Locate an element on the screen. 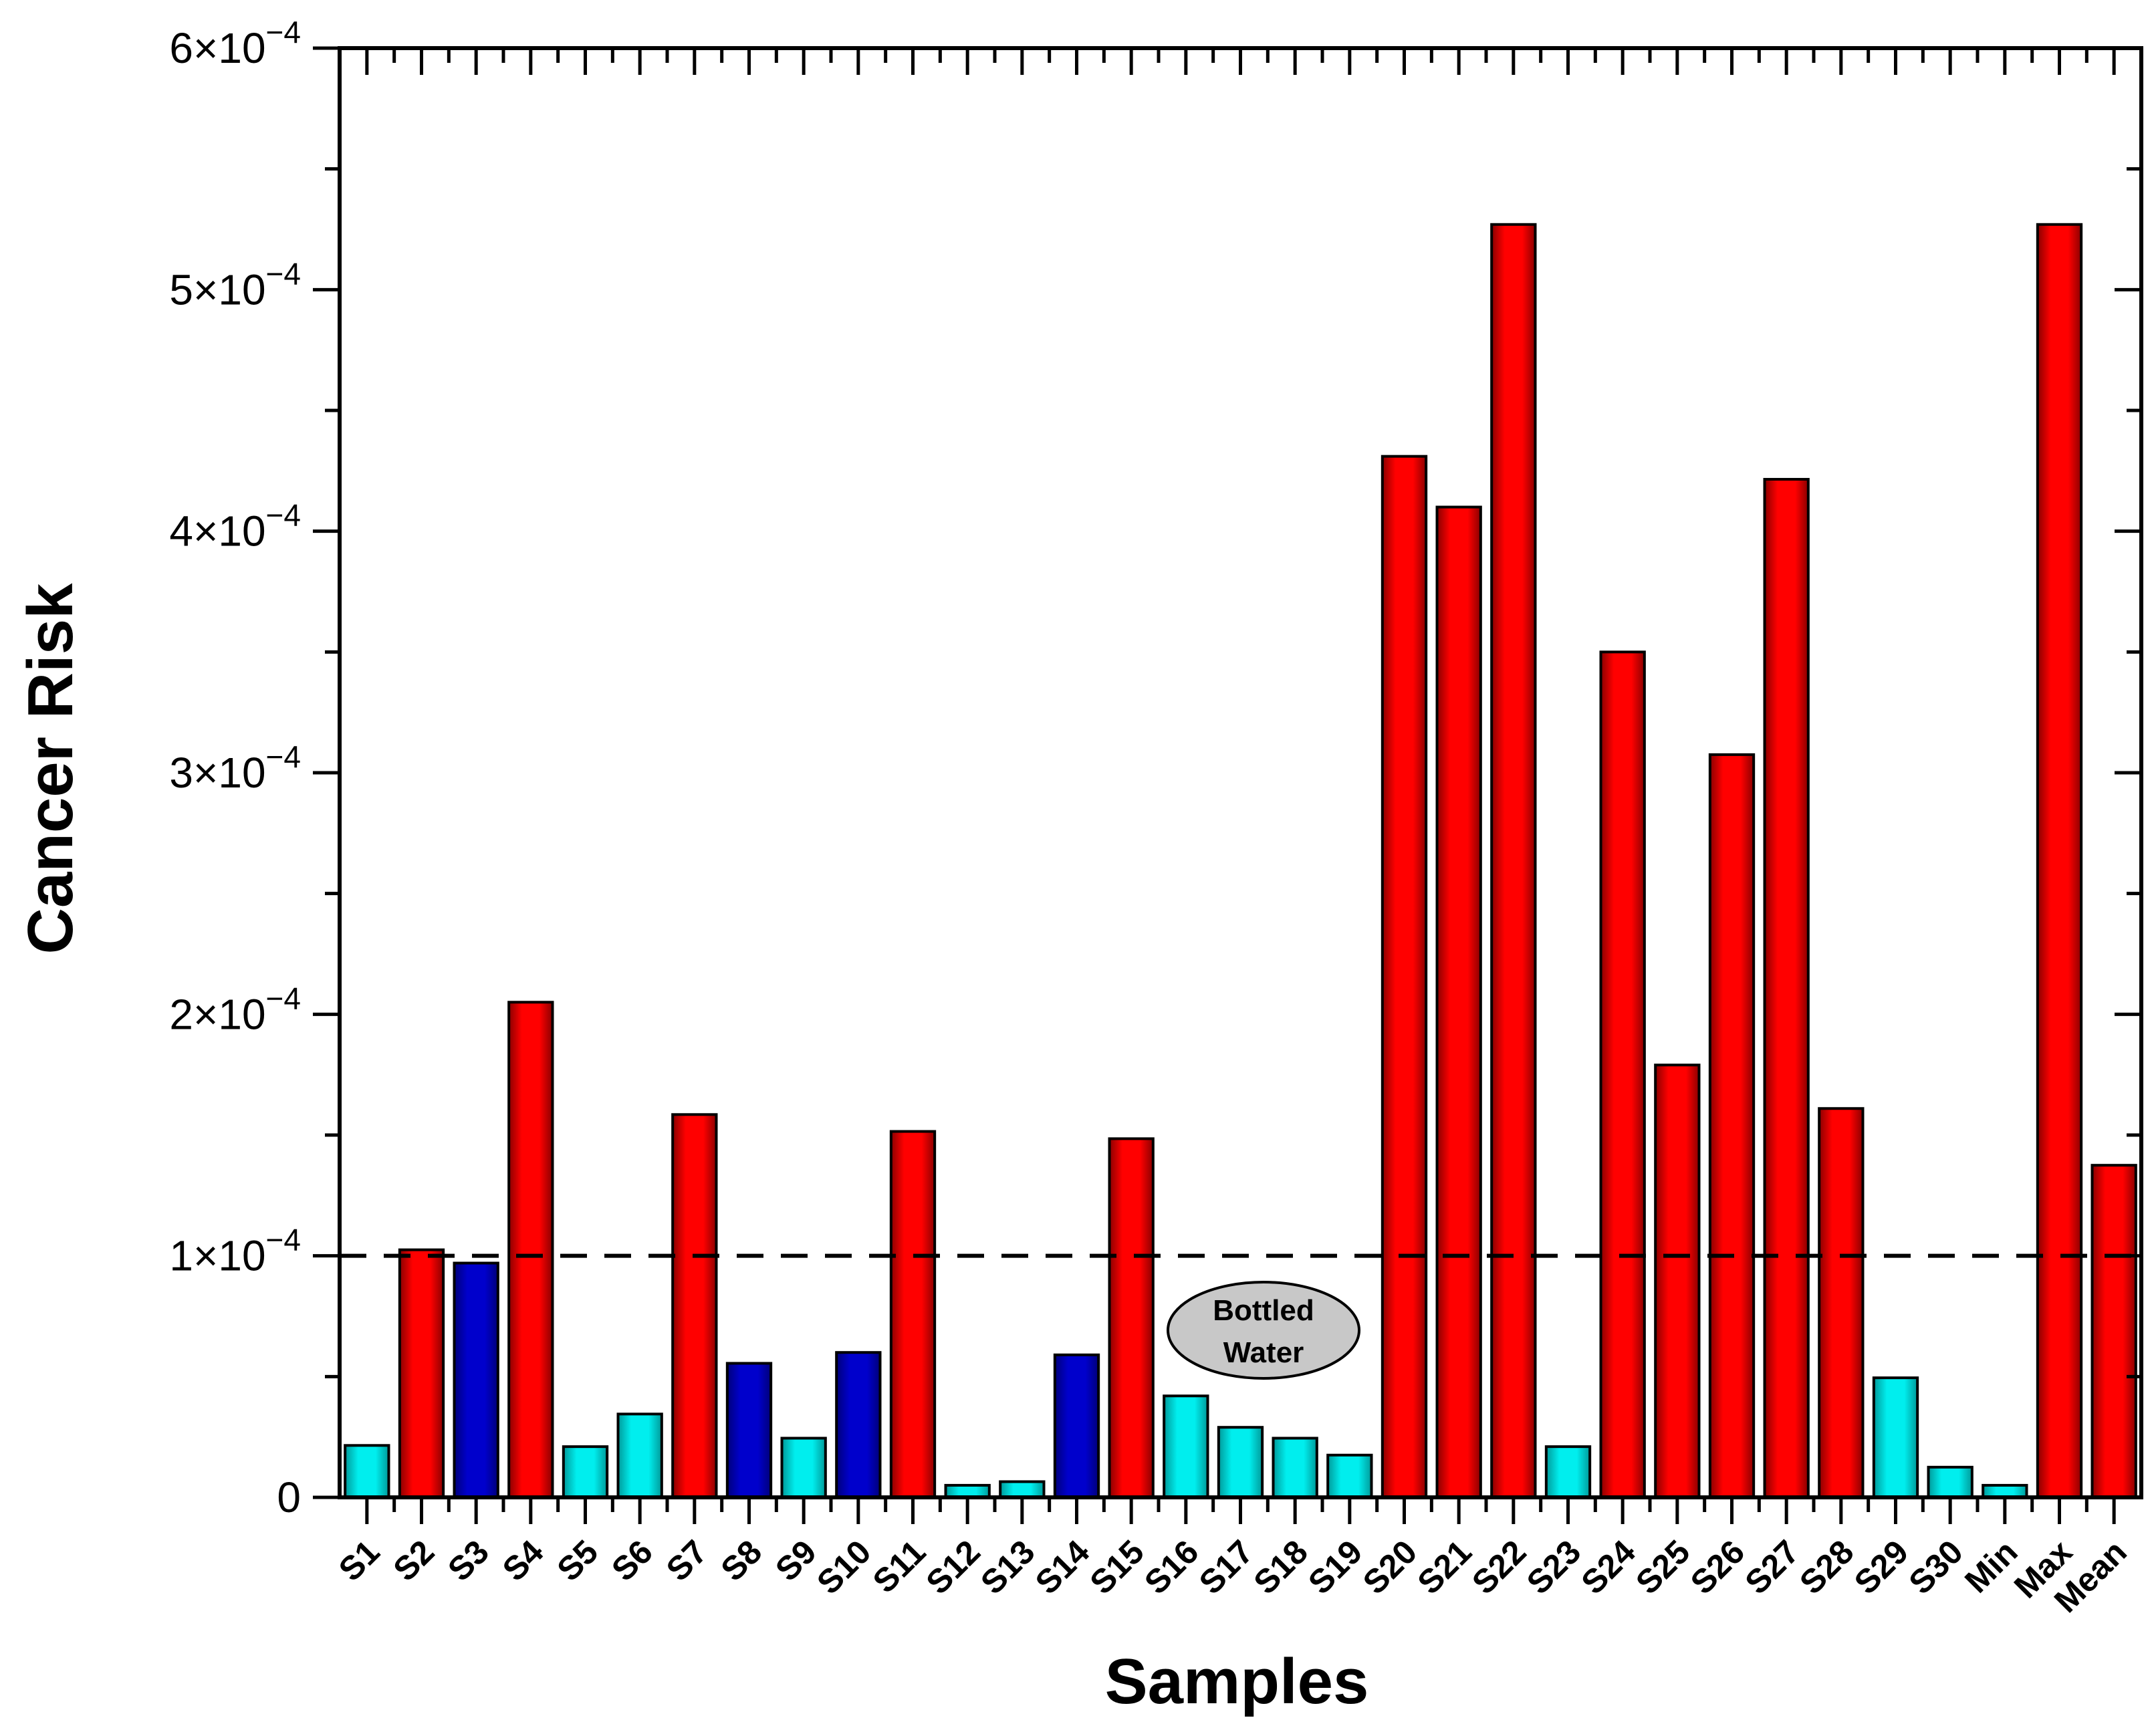  bar-s30 is located at coordinates (1950, 1482).